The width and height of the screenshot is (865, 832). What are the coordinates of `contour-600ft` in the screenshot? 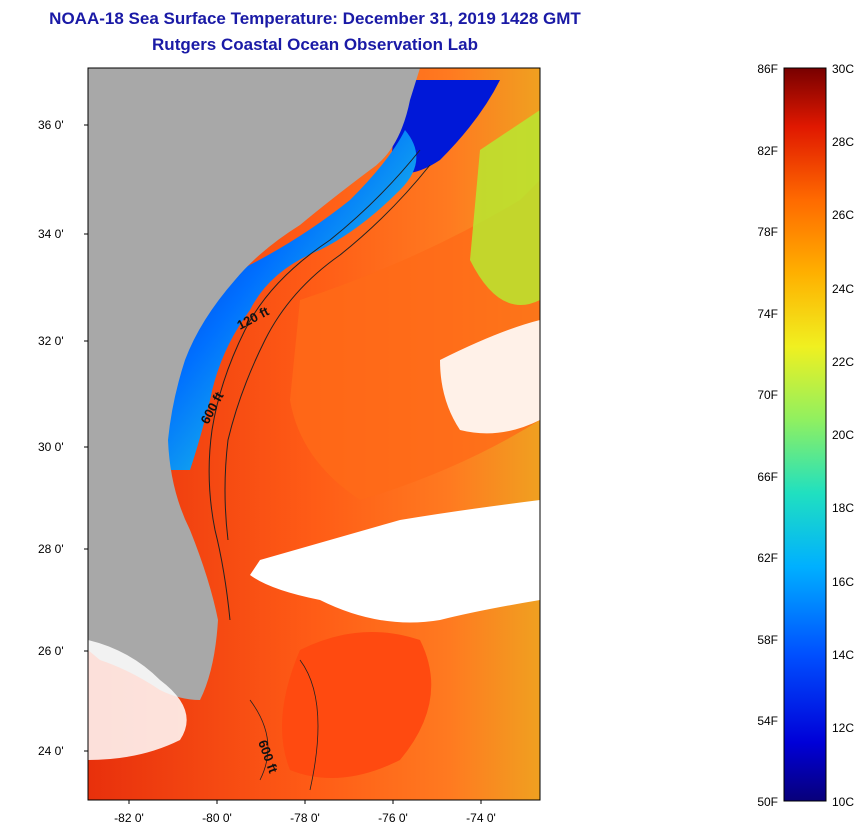 It's located at (327, 352).